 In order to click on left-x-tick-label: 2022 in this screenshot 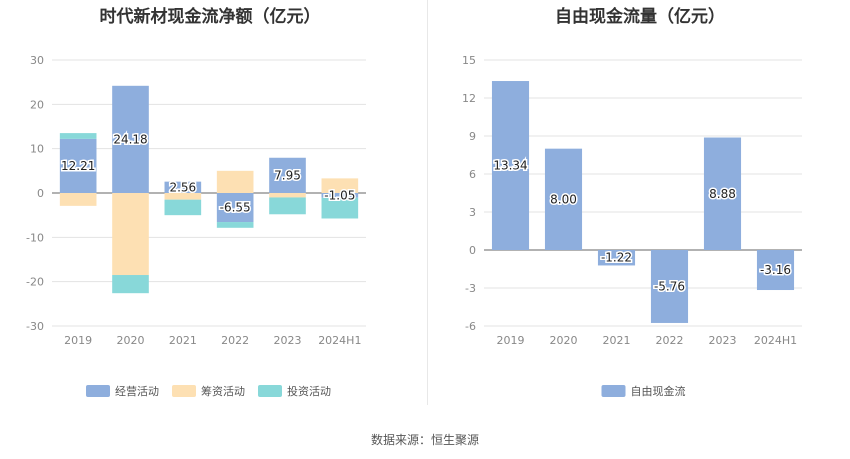, I will do `click(235, 340)`.